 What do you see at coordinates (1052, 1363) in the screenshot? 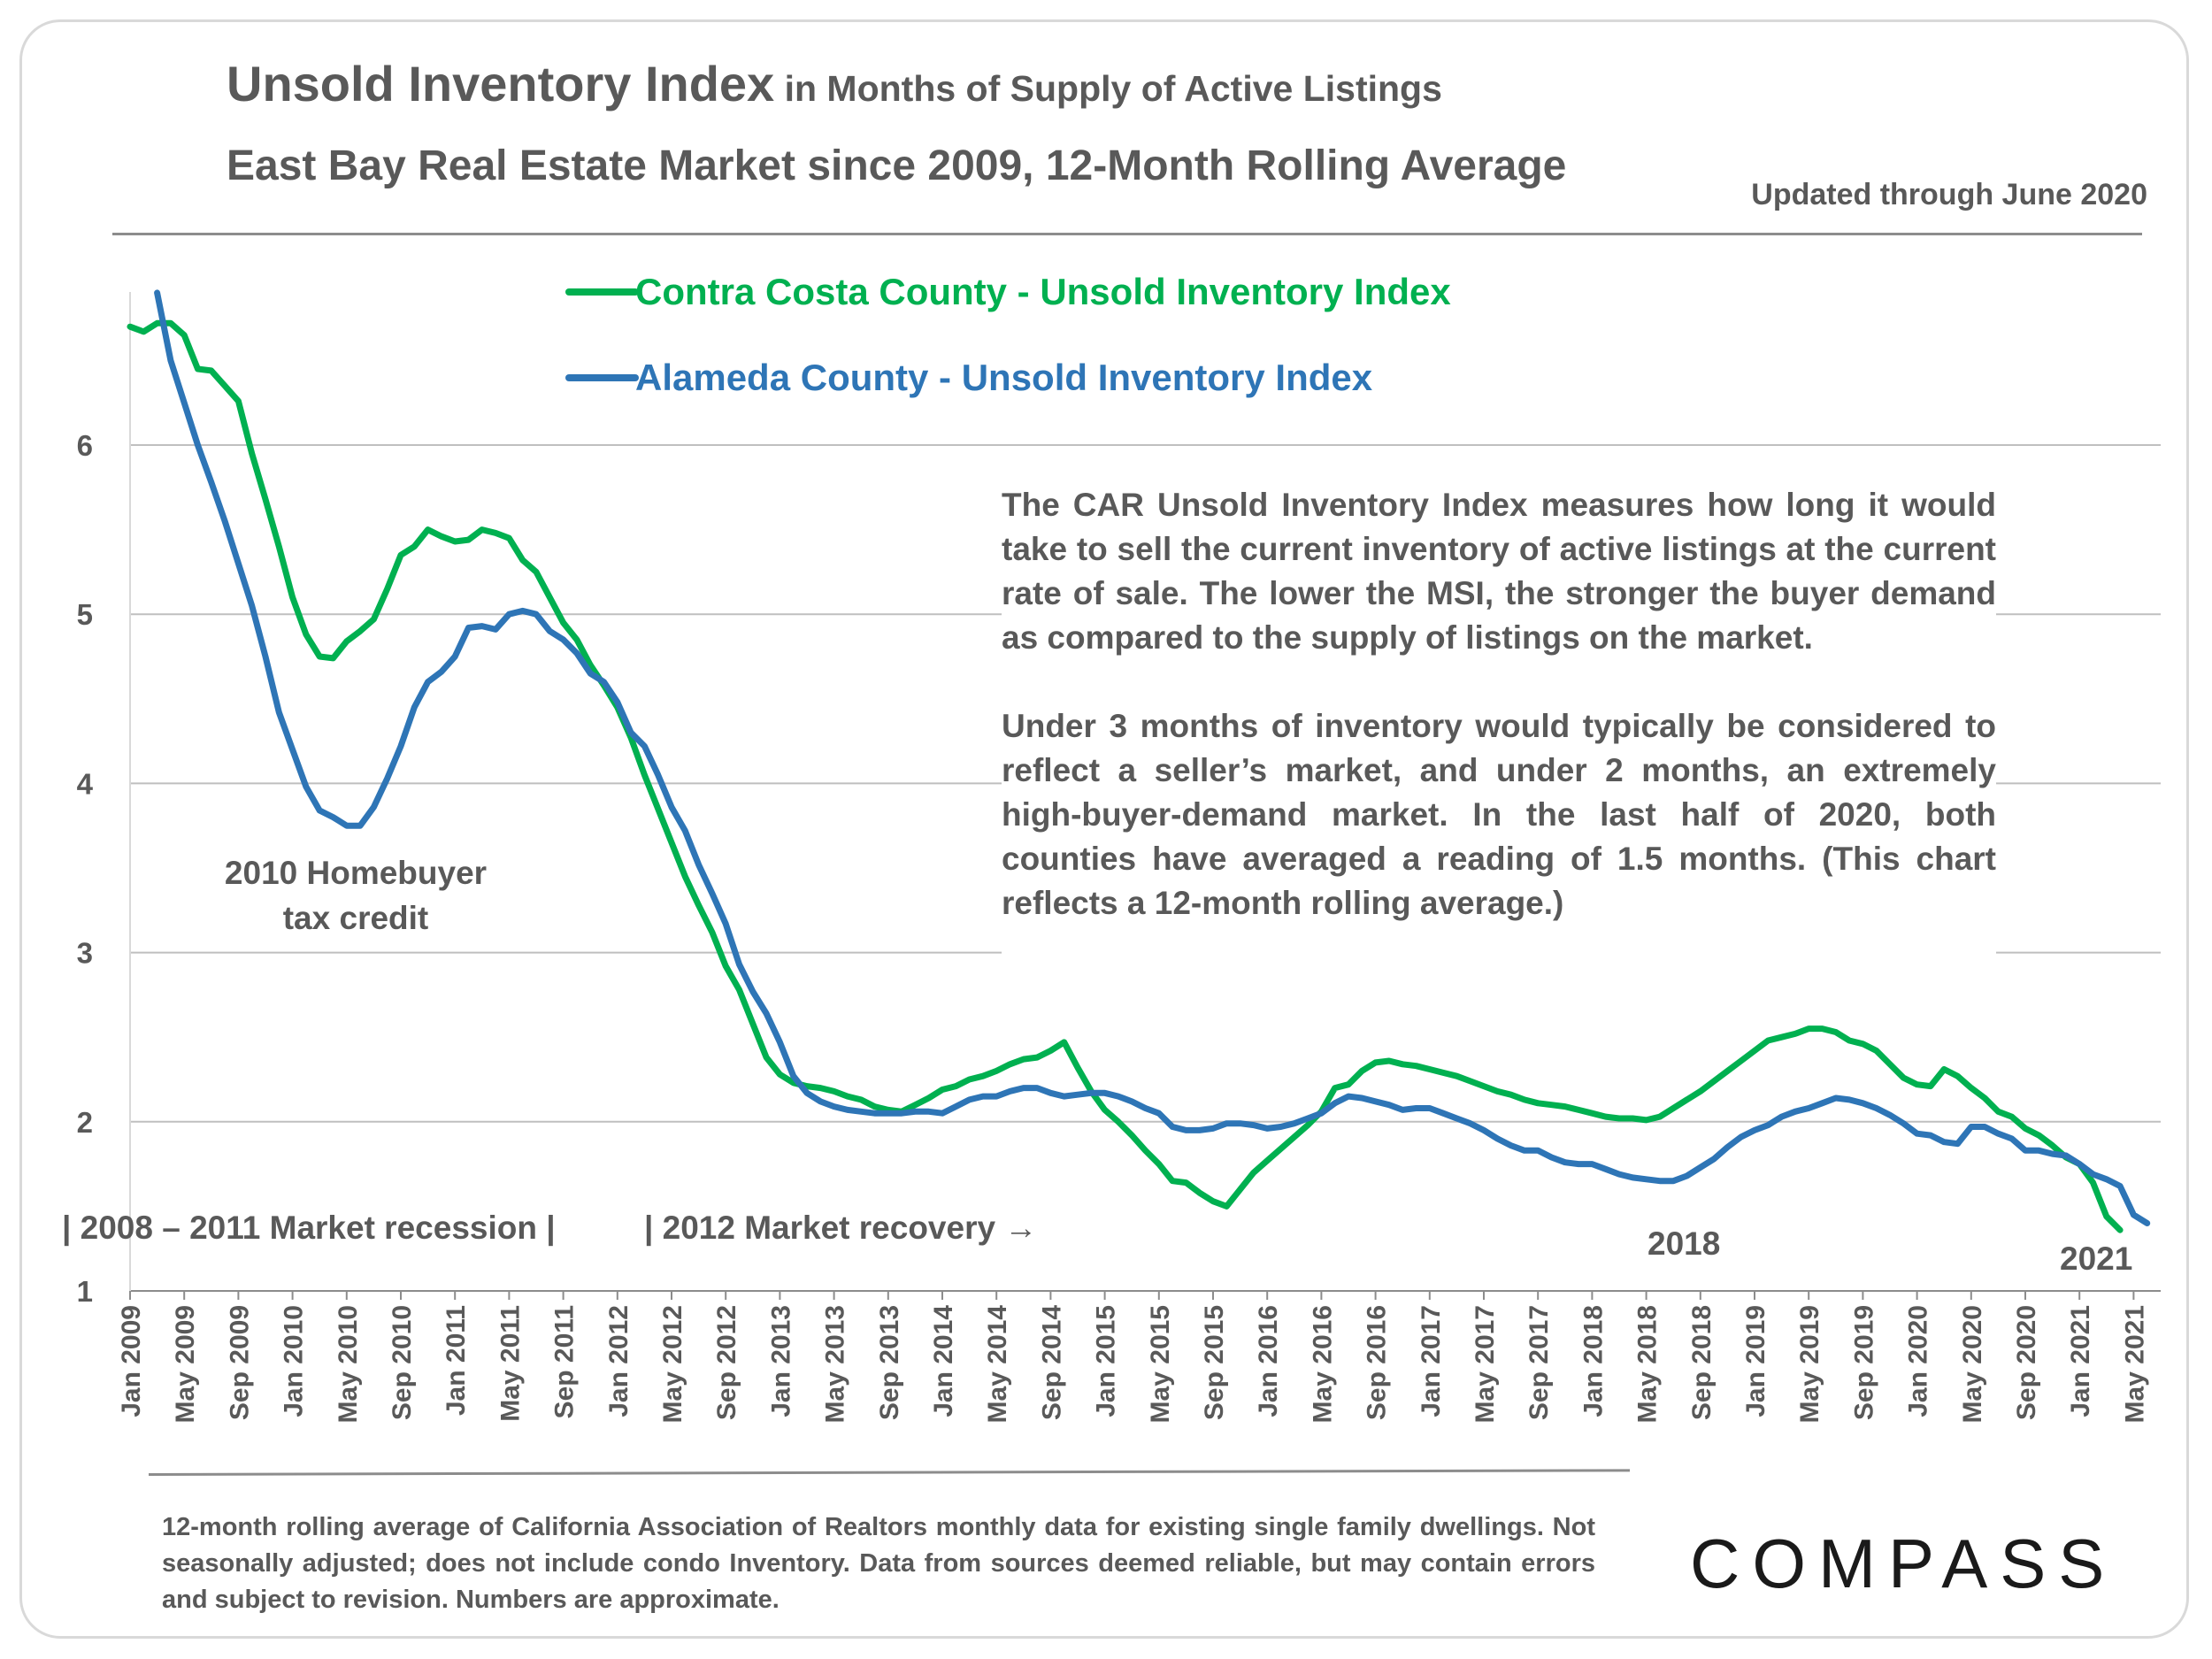
I see `x-tick-label: Sep 2014` at bounding box center [1052, 1363].